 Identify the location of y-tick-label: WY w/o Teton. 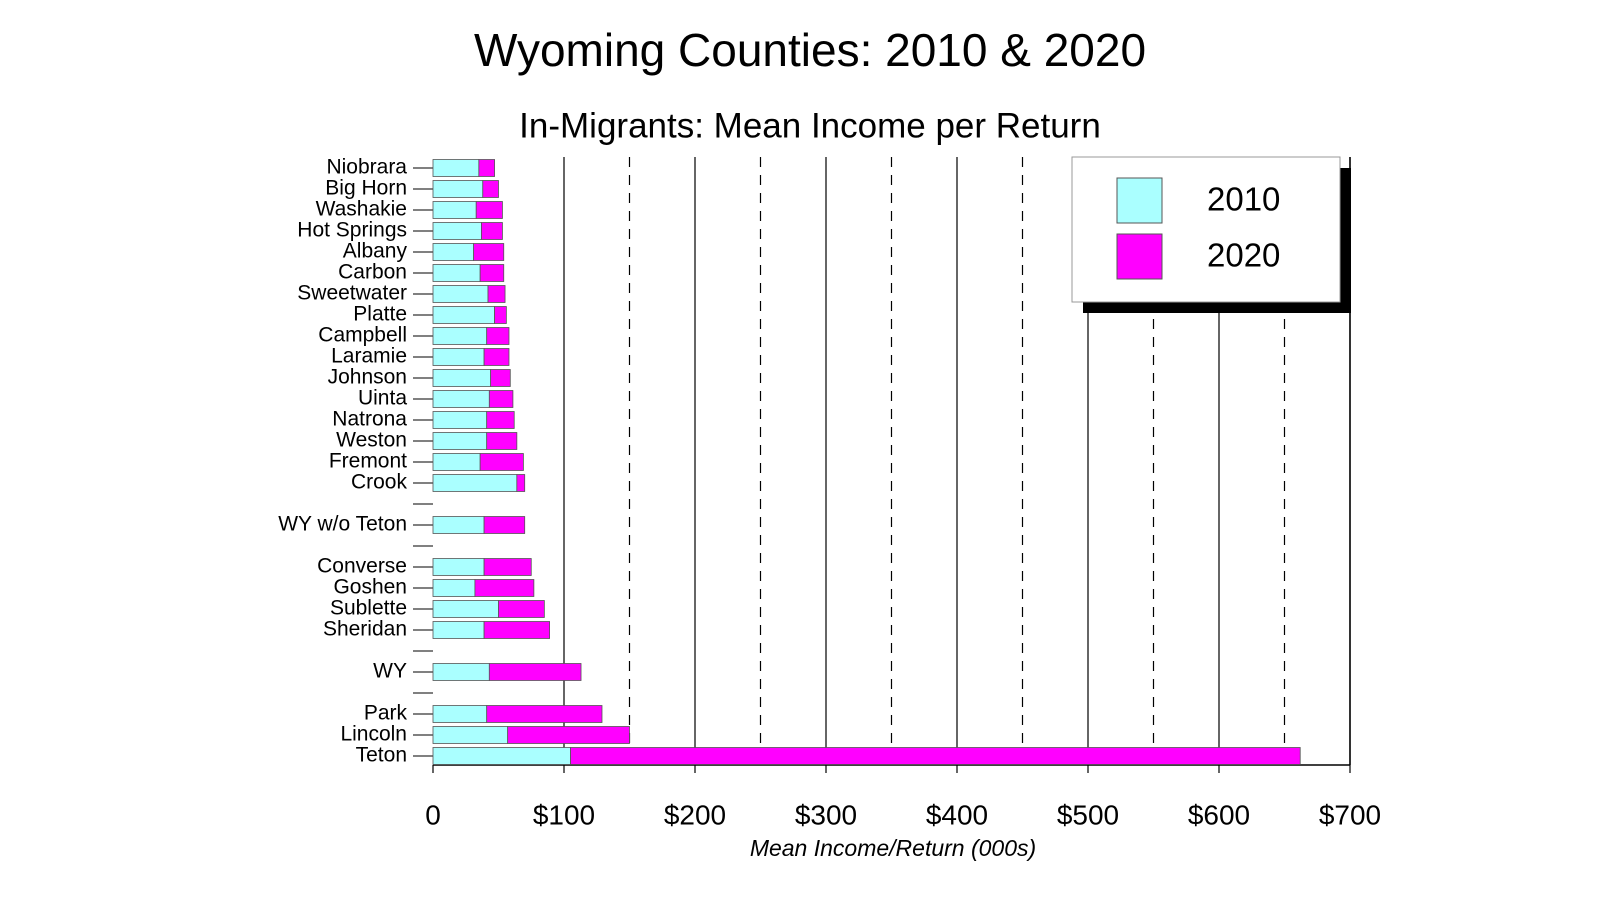
(342, 524).